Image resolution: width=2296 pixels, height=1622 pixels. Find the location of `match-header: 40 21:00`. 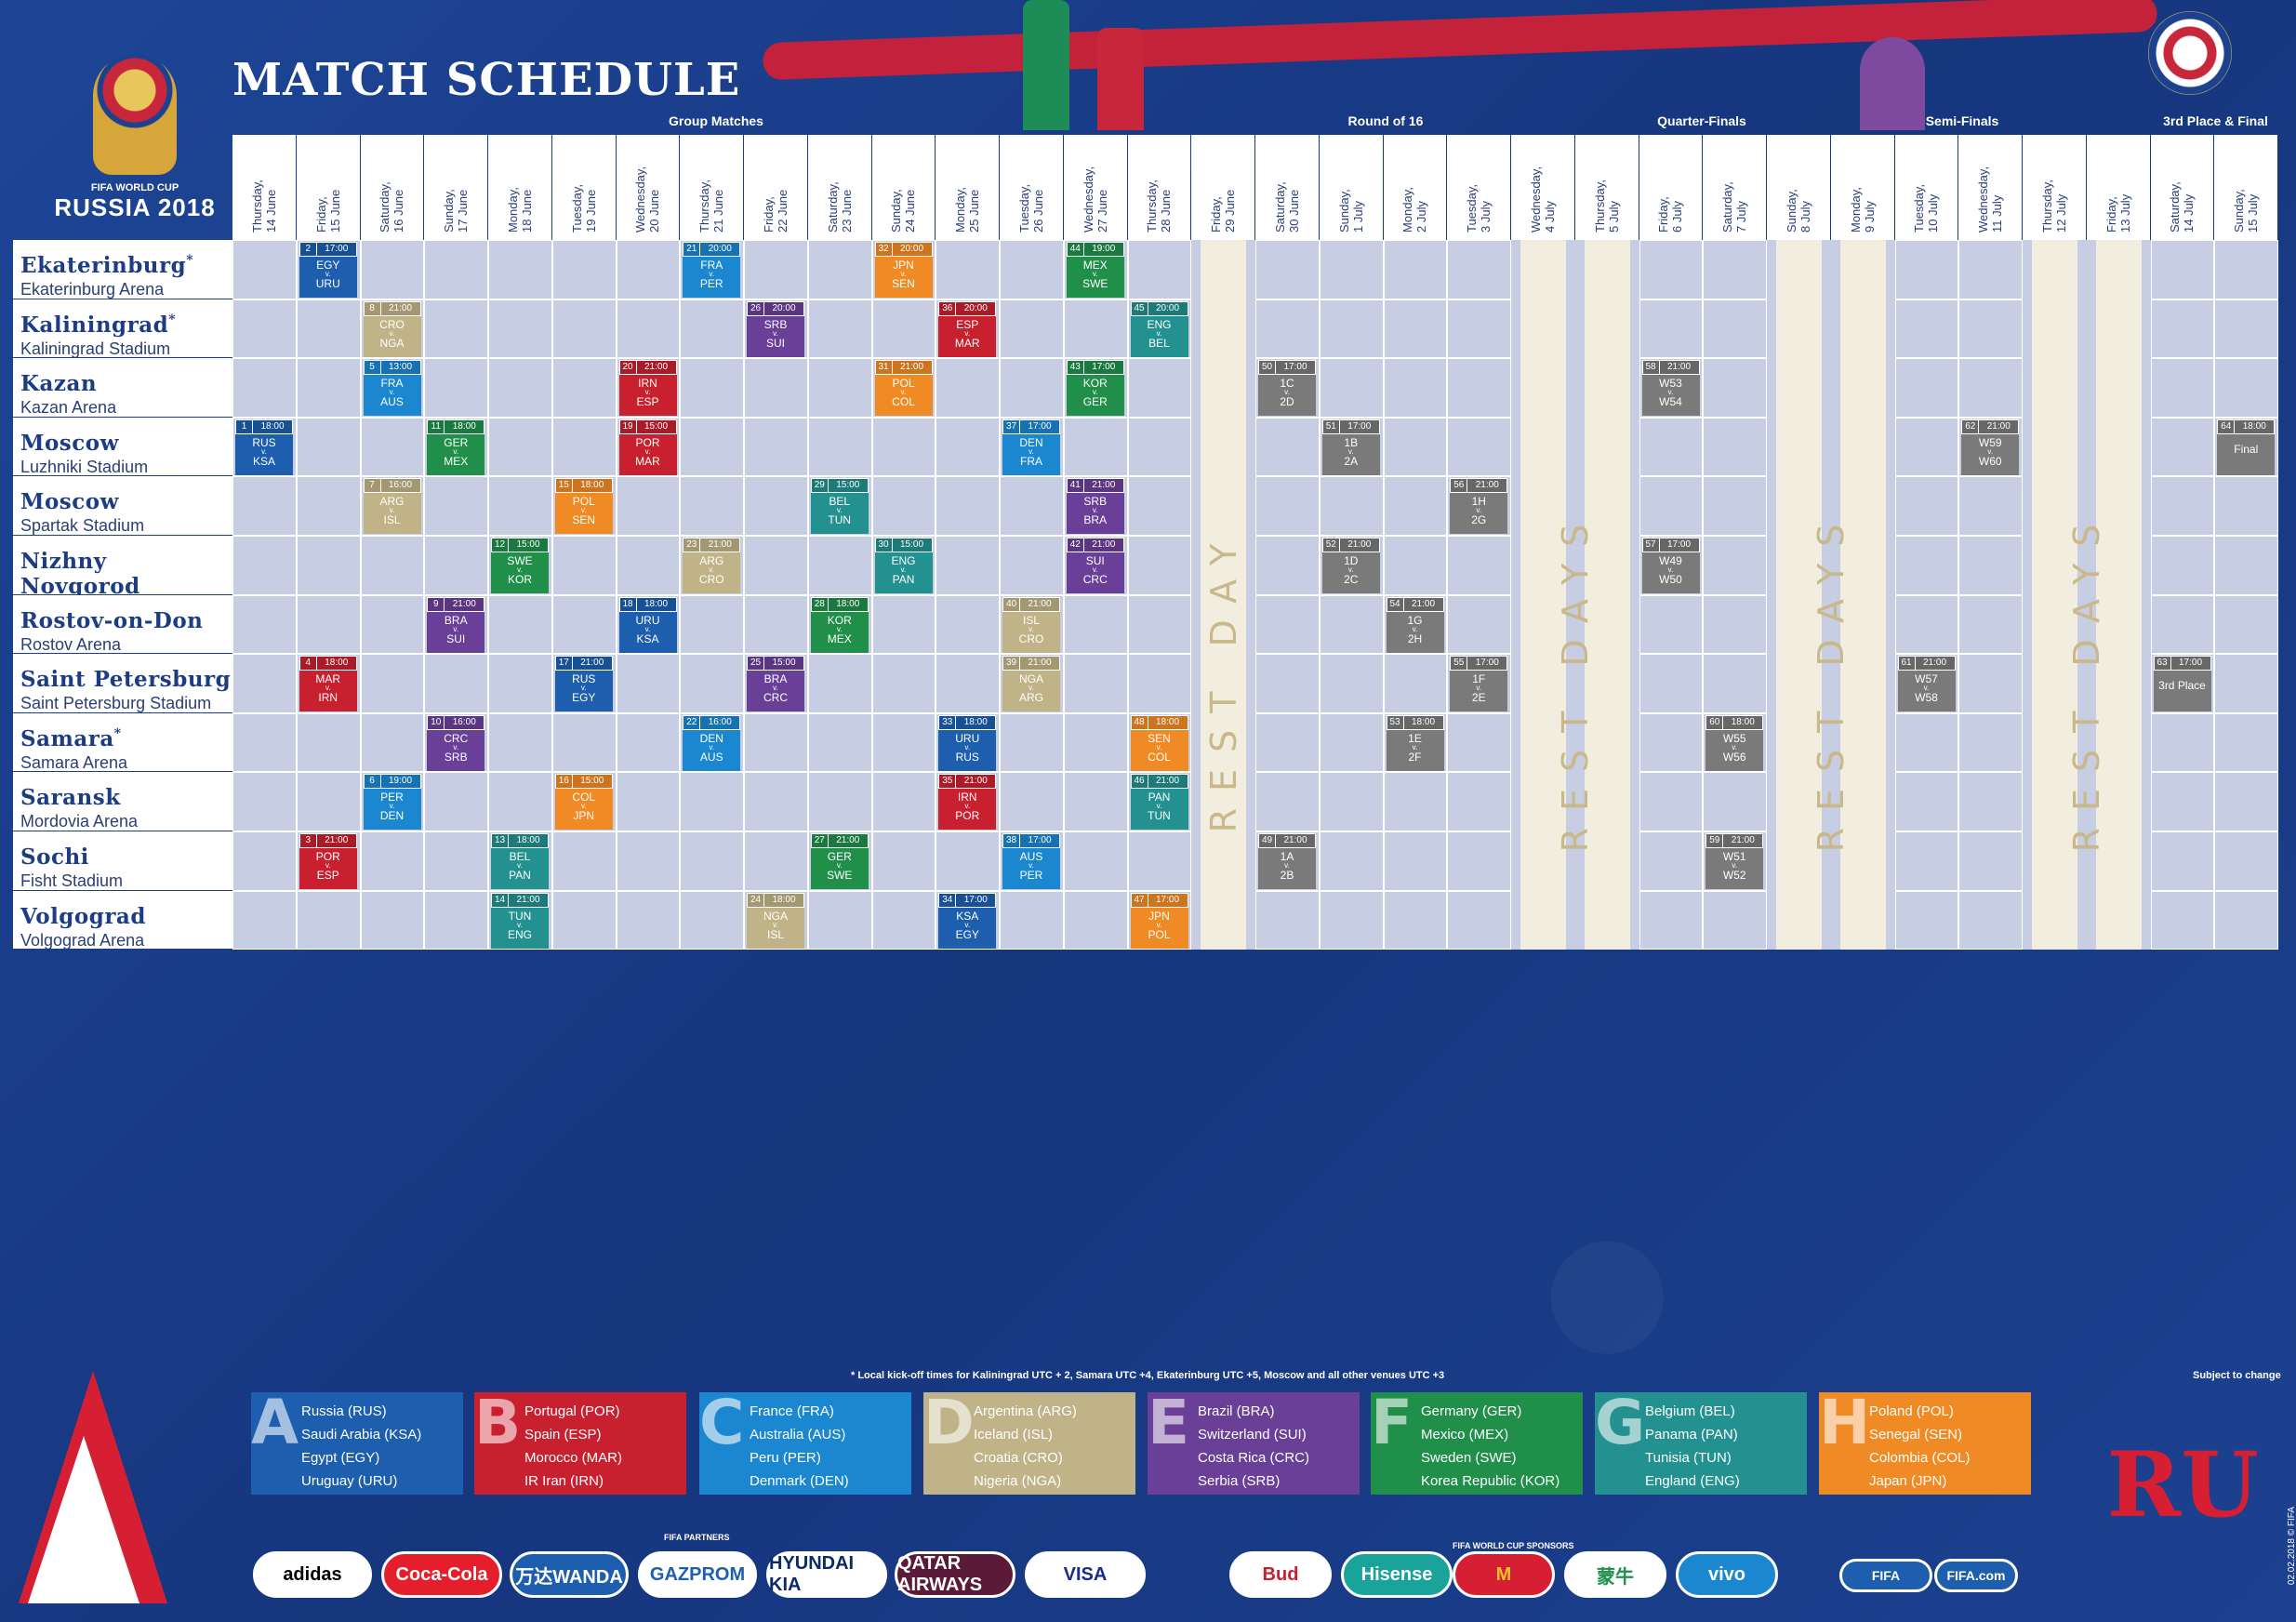

match-header: 40 21:00 is located at coordinates (1031, 604).